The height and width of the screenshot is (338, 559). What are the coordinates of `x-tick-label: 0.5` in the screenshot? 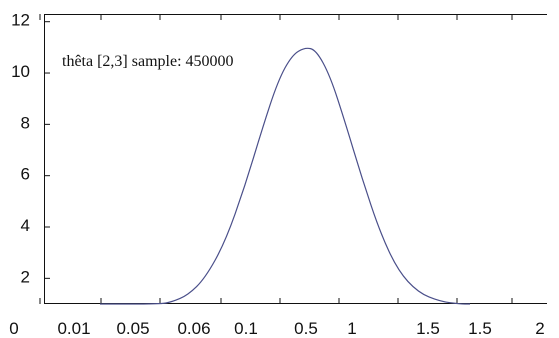 It's located at (306, 328).